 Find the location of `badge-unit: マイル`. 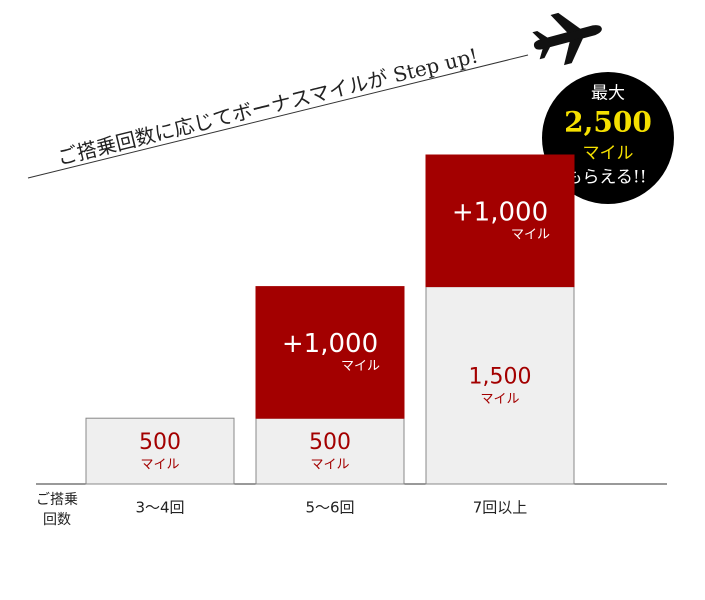

badge-unit: マイル is located at coordinates (608, 154).